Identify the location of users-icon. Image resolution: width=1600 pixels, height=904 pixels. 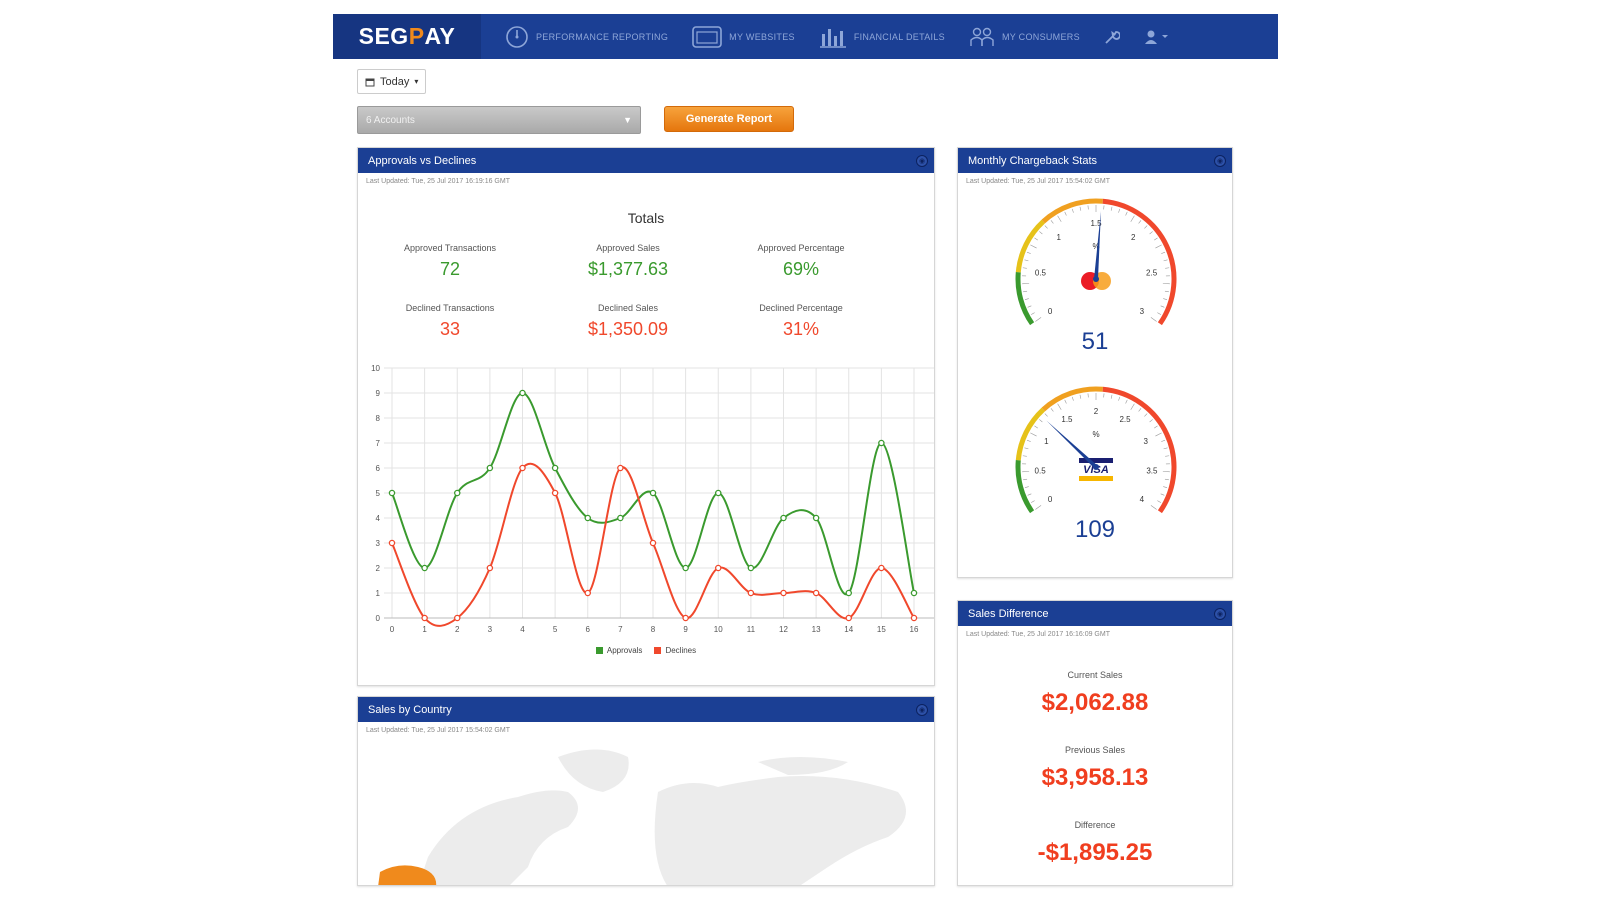
(982, 36).